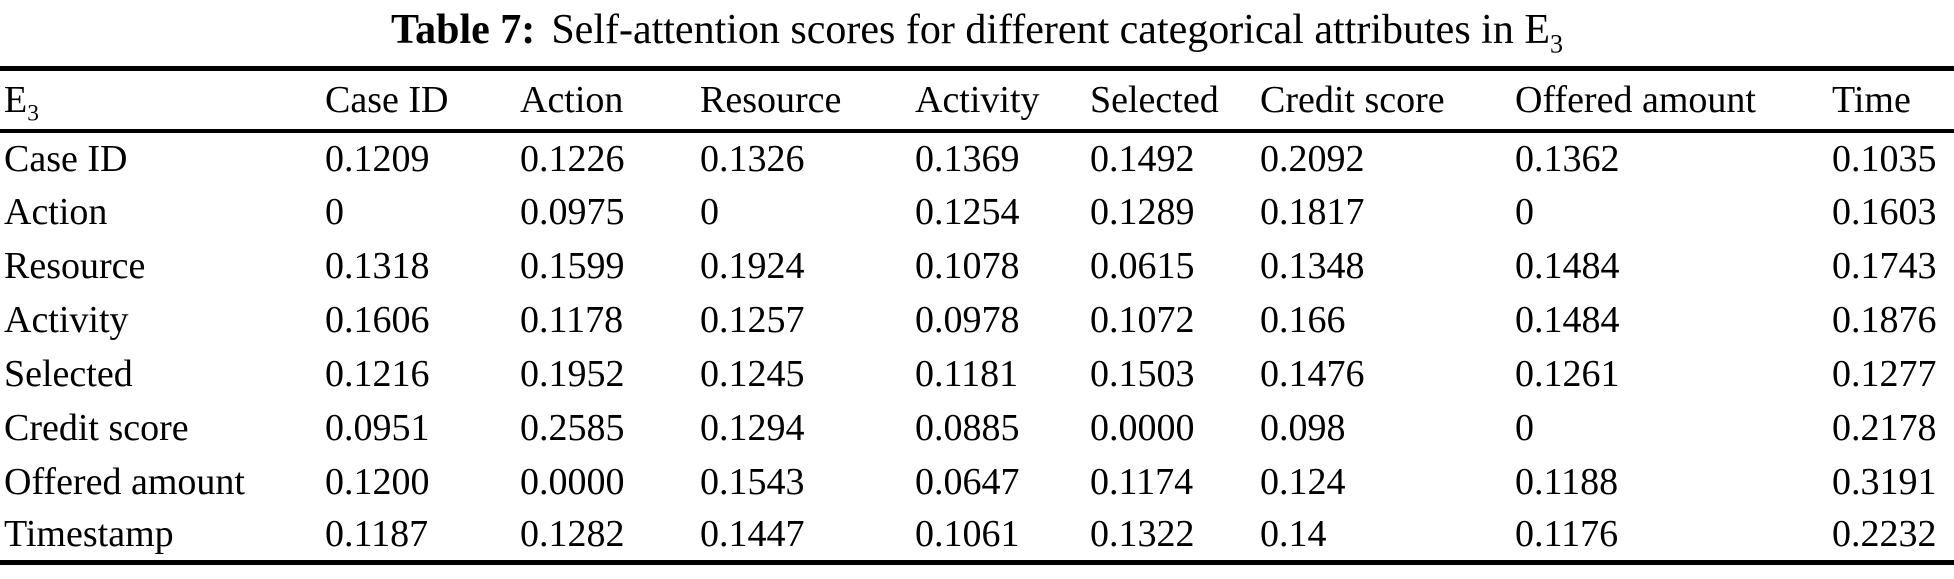  I want to click on row-label: Selected, so click(68, 373).